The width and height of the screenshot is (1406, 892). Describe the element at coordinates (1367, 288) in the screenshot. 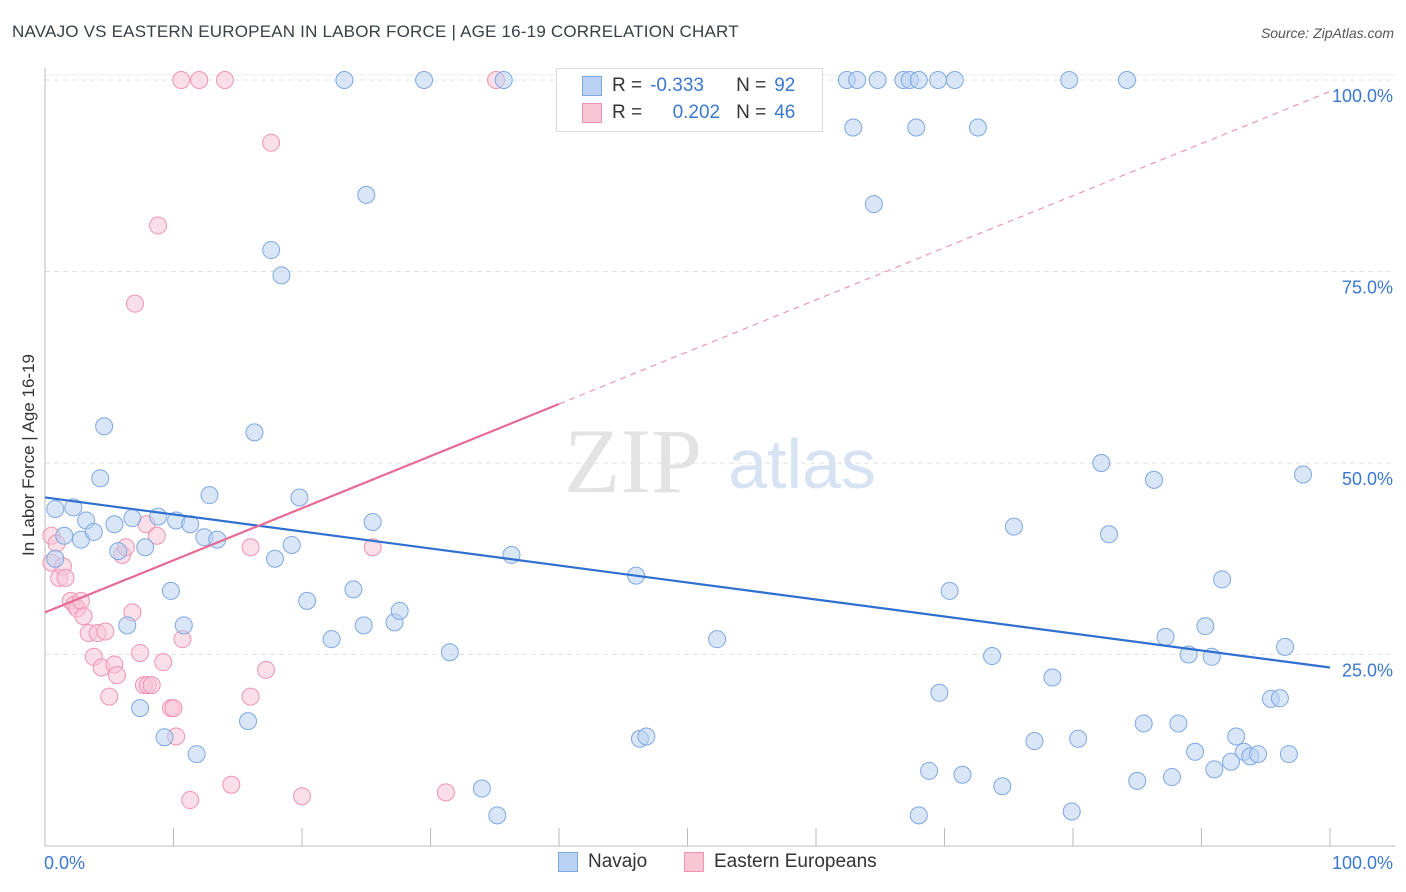

I see `y-tick-label: 75.0%` at that location.